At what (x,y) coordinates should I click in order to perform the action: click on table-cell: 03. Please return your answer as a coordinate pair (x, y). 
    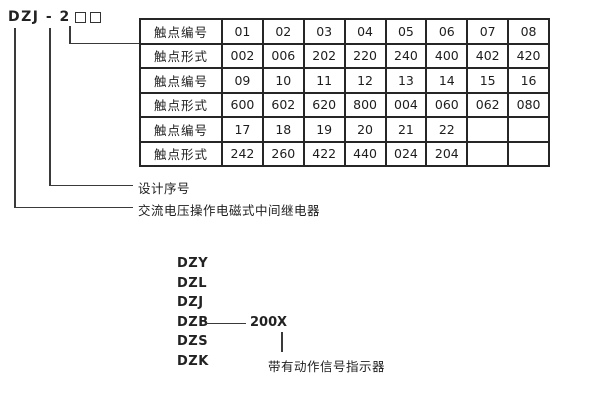
    Looking at the image, I should click on (324, 31).